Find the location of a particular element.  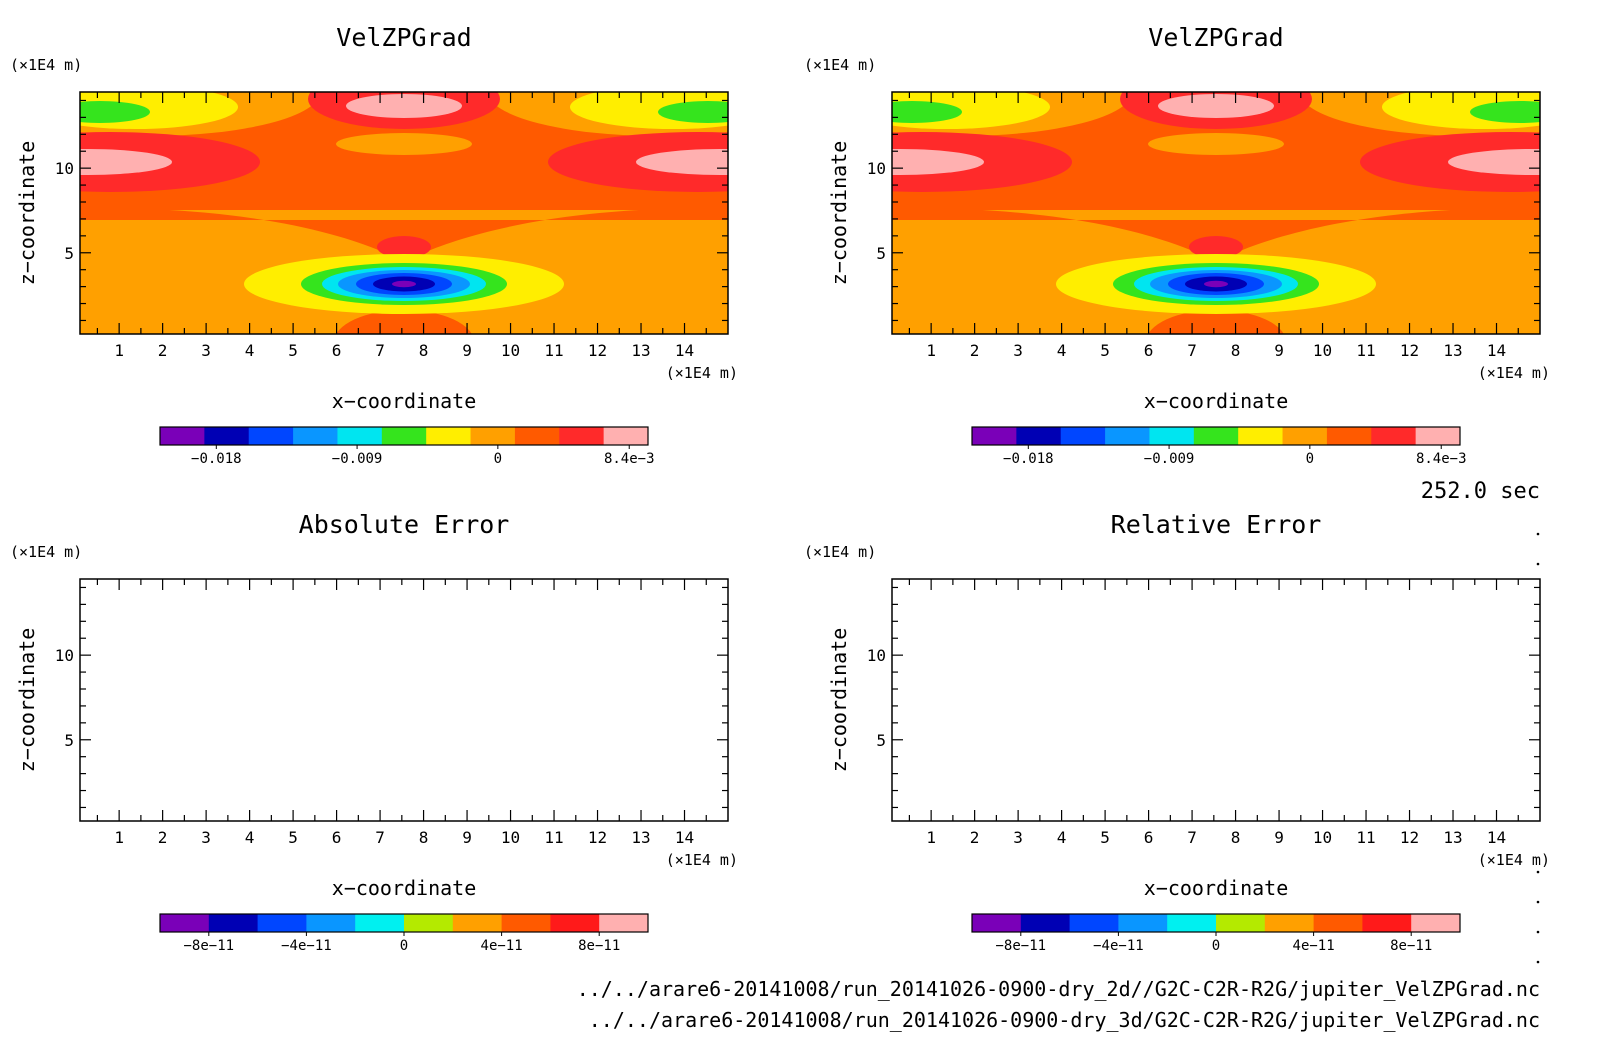

colorbar-frame is located at coordinates (1216, 436).